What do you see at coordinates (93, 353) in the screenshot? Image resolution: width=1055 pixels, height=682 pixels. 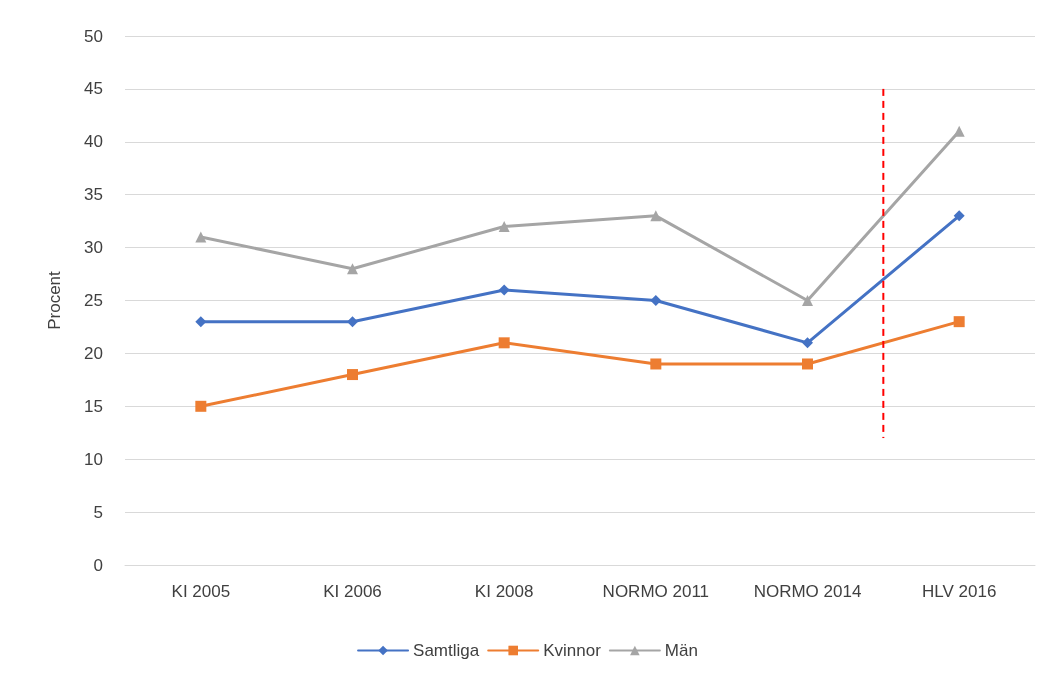 I see `y-tick-label: 20` at bounding box center [93, 353].